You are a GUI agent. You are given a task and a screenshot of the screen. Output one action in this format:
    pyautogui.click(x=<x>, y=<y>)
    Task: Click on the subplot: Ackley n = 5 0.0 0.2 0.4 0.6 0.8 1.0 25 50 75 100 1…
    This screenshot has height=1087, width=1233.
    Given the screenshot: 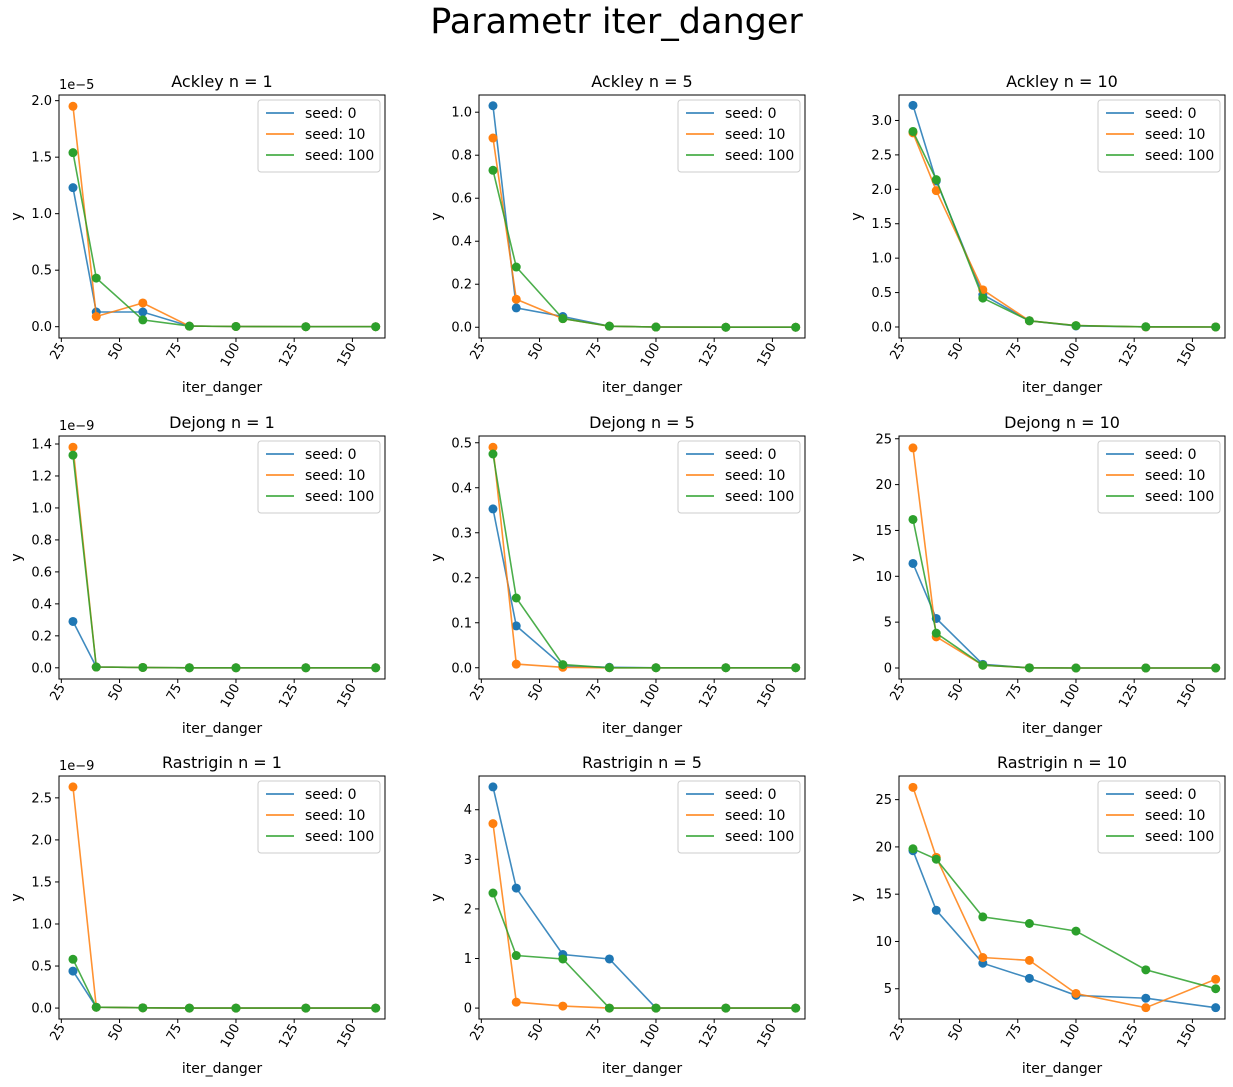 What is the action you would take?
    pyautogui.click(x=617, y=234)
    